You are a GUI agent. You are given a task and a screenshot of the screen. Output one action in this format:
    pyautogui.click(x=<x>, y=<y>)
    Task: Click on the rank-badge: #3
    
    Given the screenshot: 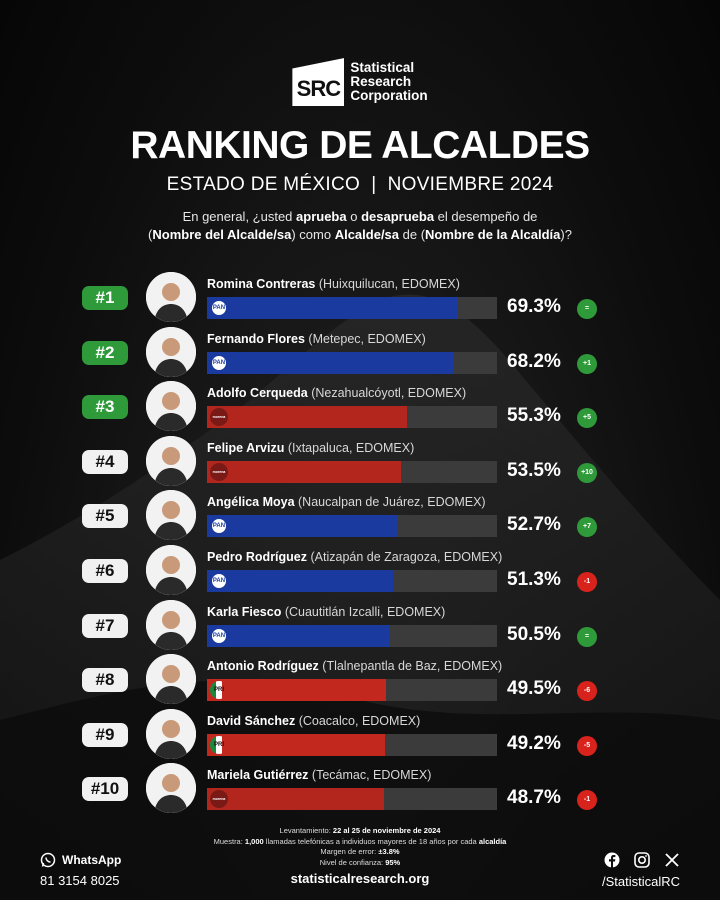 What is the action you would take?
    pyautogui.click(x=105, y=407)
    